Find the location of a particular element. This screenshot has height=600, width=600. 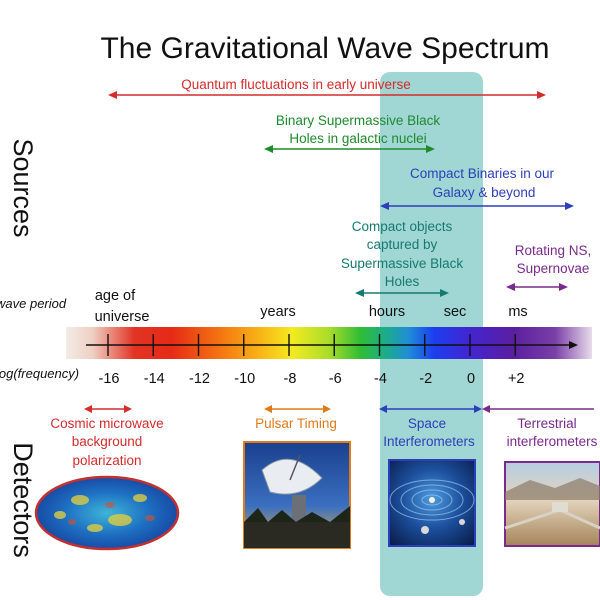

cmb-map-image is located at coordinates (107, 513).